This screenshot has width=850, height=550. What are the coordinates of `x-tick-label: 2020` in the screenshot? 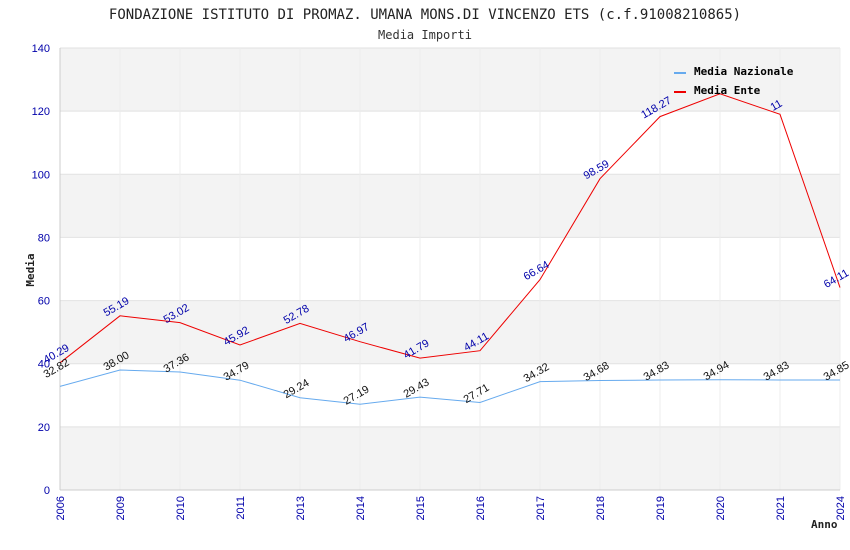 It's located at (721, 508).